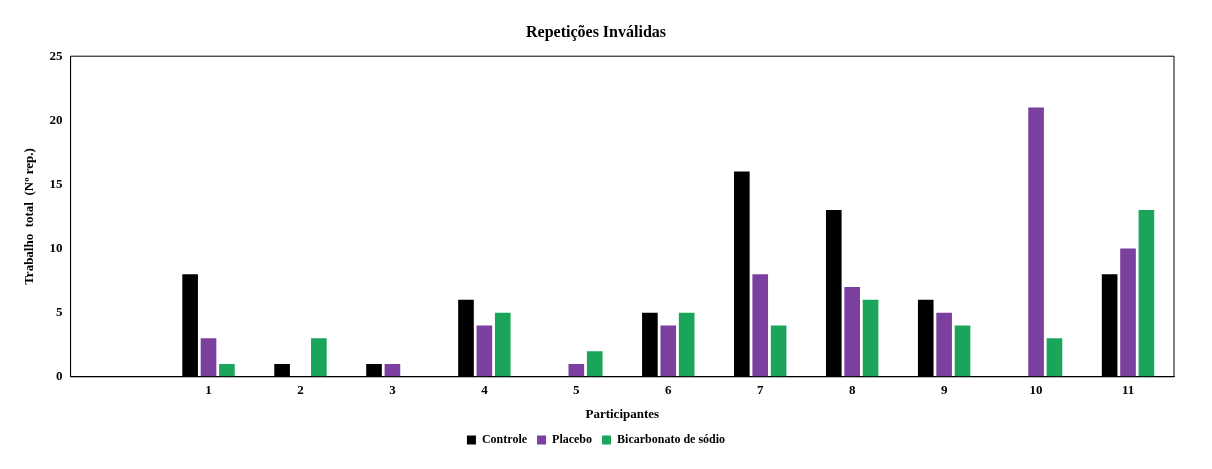 The width and height of the screenshot is (1212, 469). I want to click on legend-label: Controle, so click(504, 439).